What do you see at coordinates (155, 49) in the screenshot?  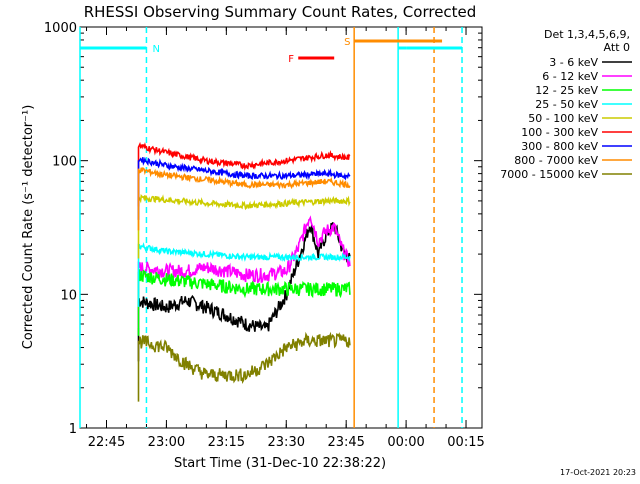 I see `flag-label-N: N` at bounding box center [155, 49].